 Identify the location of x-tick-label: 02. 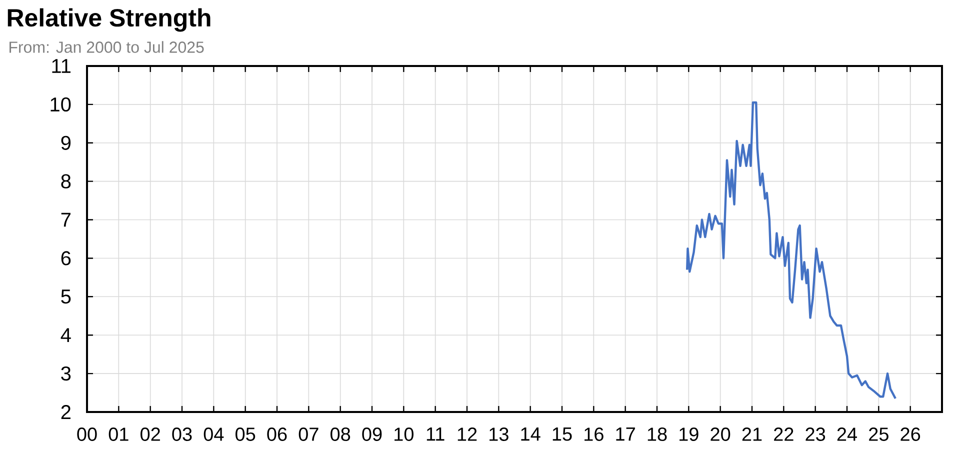
(150, 434).